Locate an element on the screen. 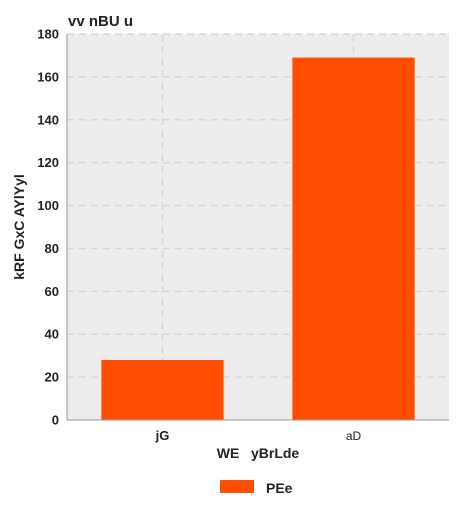 The height and width of the screenshot is (528, 462). legend-swatch is located at coordinates (237, 486).